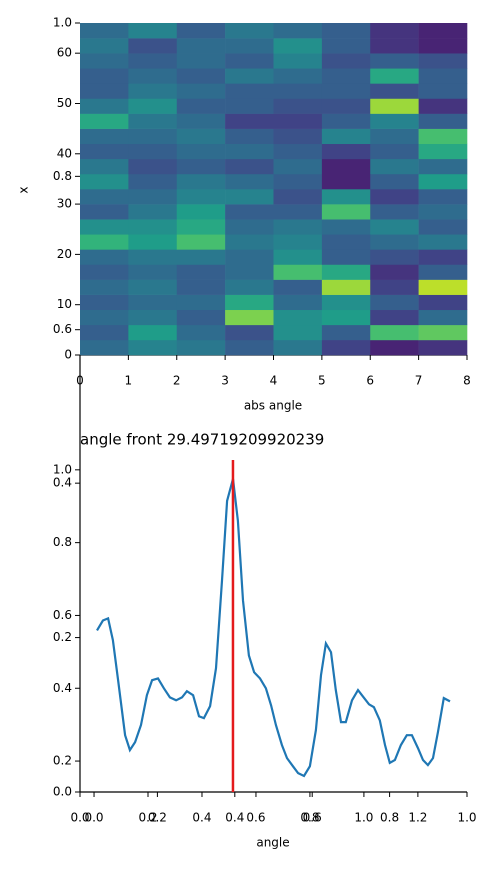 The height and width of the screenshot is (869, 496). Describe the element at coordinates (62, 23) in the screenshot. I see `y-tick-label: 1.0` at that location.